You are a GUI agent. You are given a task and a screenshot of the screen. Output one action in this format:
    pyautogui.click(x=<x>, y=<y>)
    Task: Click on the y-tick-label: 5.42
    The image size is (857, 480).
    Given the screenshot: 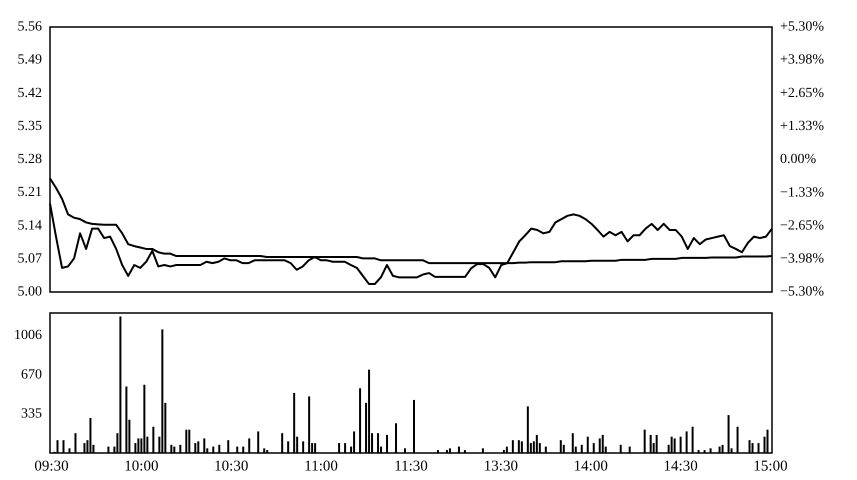 What is the action you would take?
    pyautogui.click(x=30, y=93)
    